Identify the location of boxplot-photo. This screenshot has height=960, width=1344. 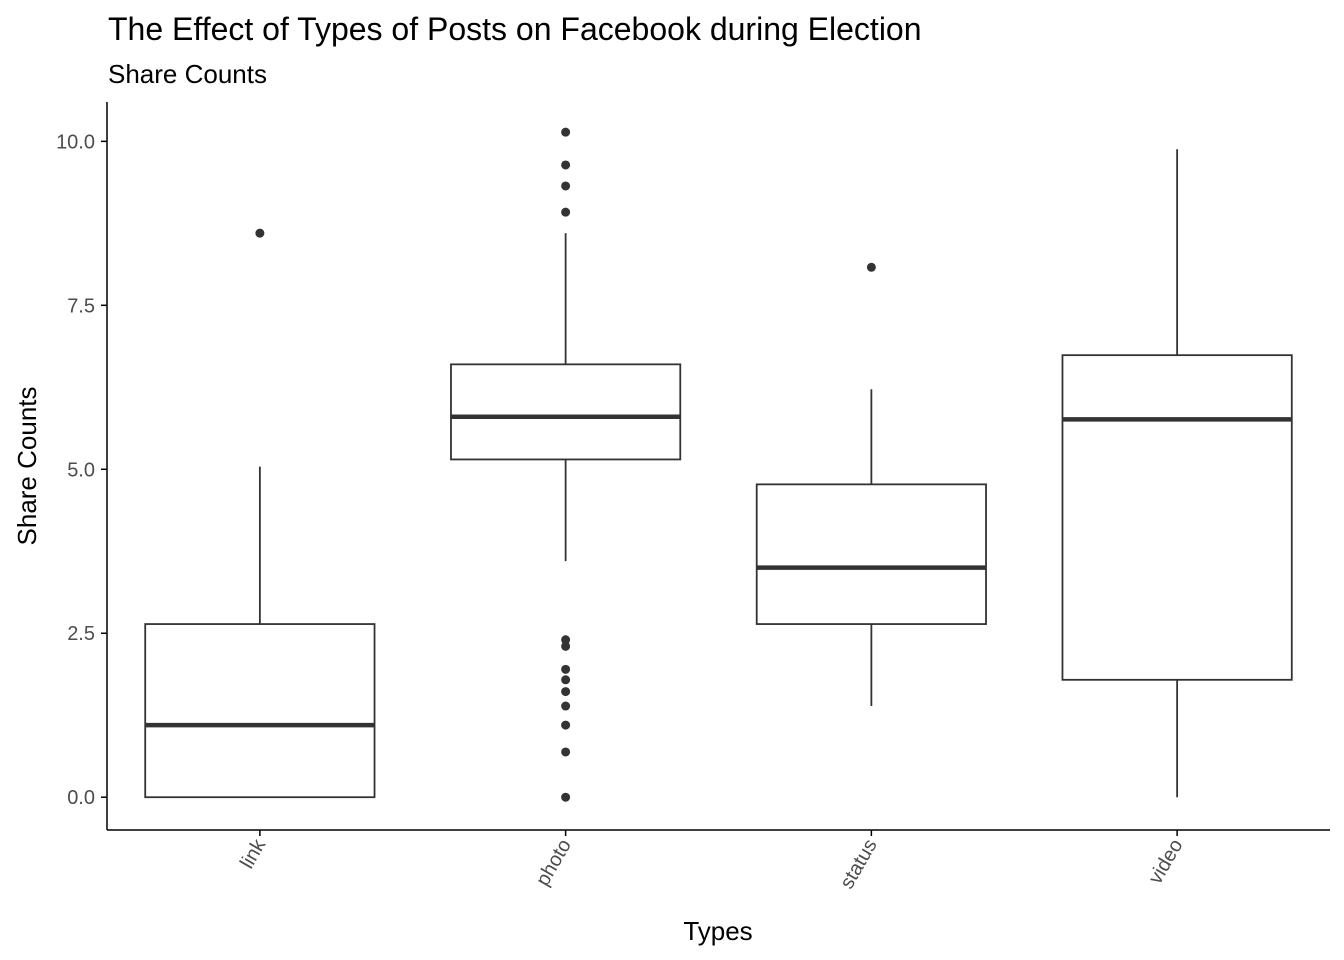
(566, 464).